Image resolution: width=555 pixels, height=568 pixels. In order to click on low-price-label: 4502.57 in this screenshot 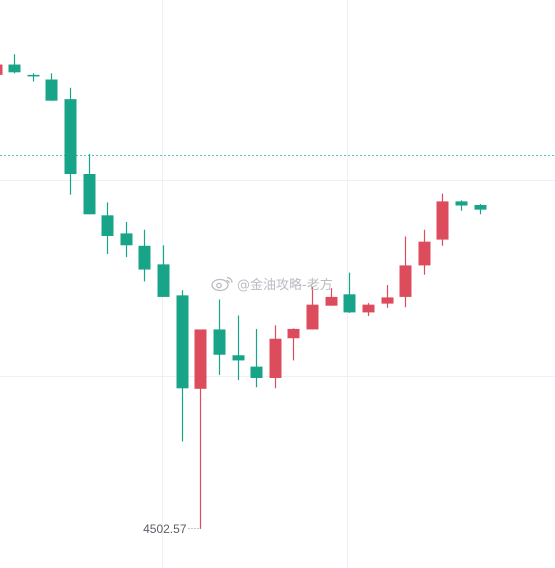, I will do `click(165, 529)`.